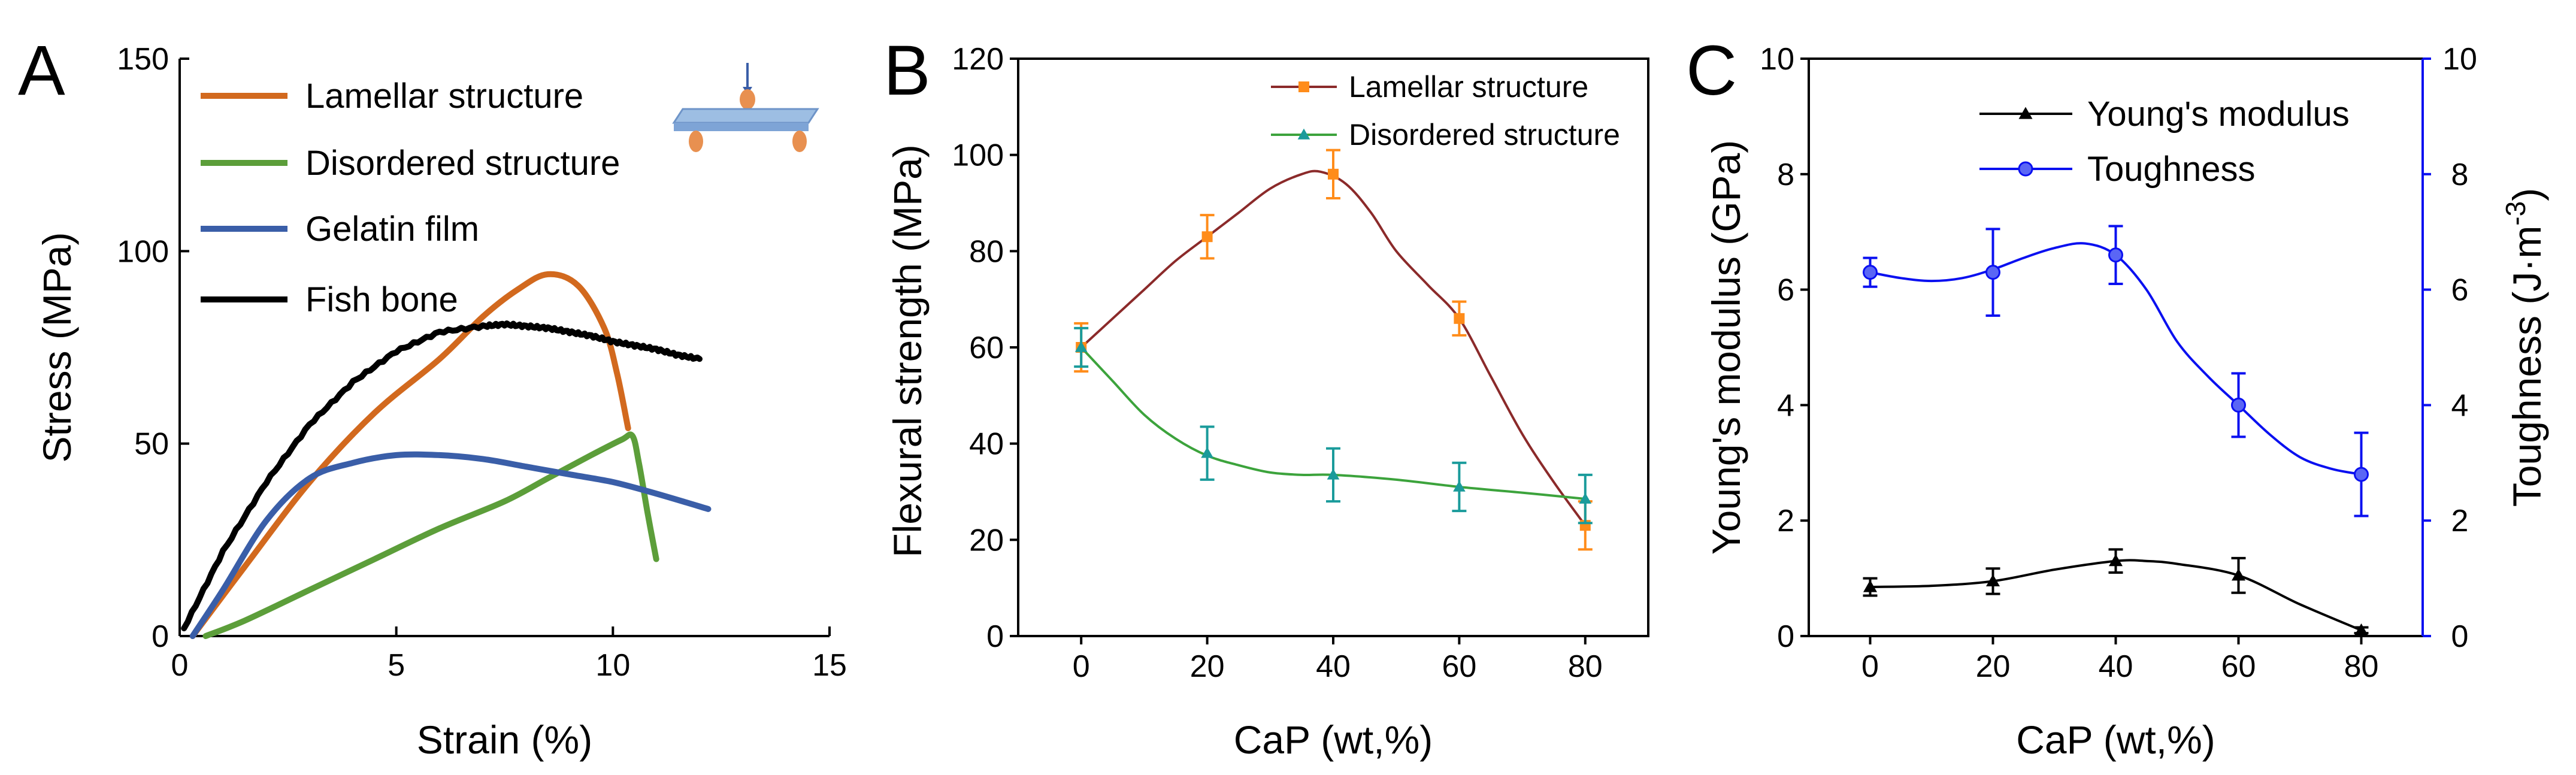 The height and width of the screenshot is (775, 2576). I want to click on y2-tick-label: 2, so click(2460, 521).